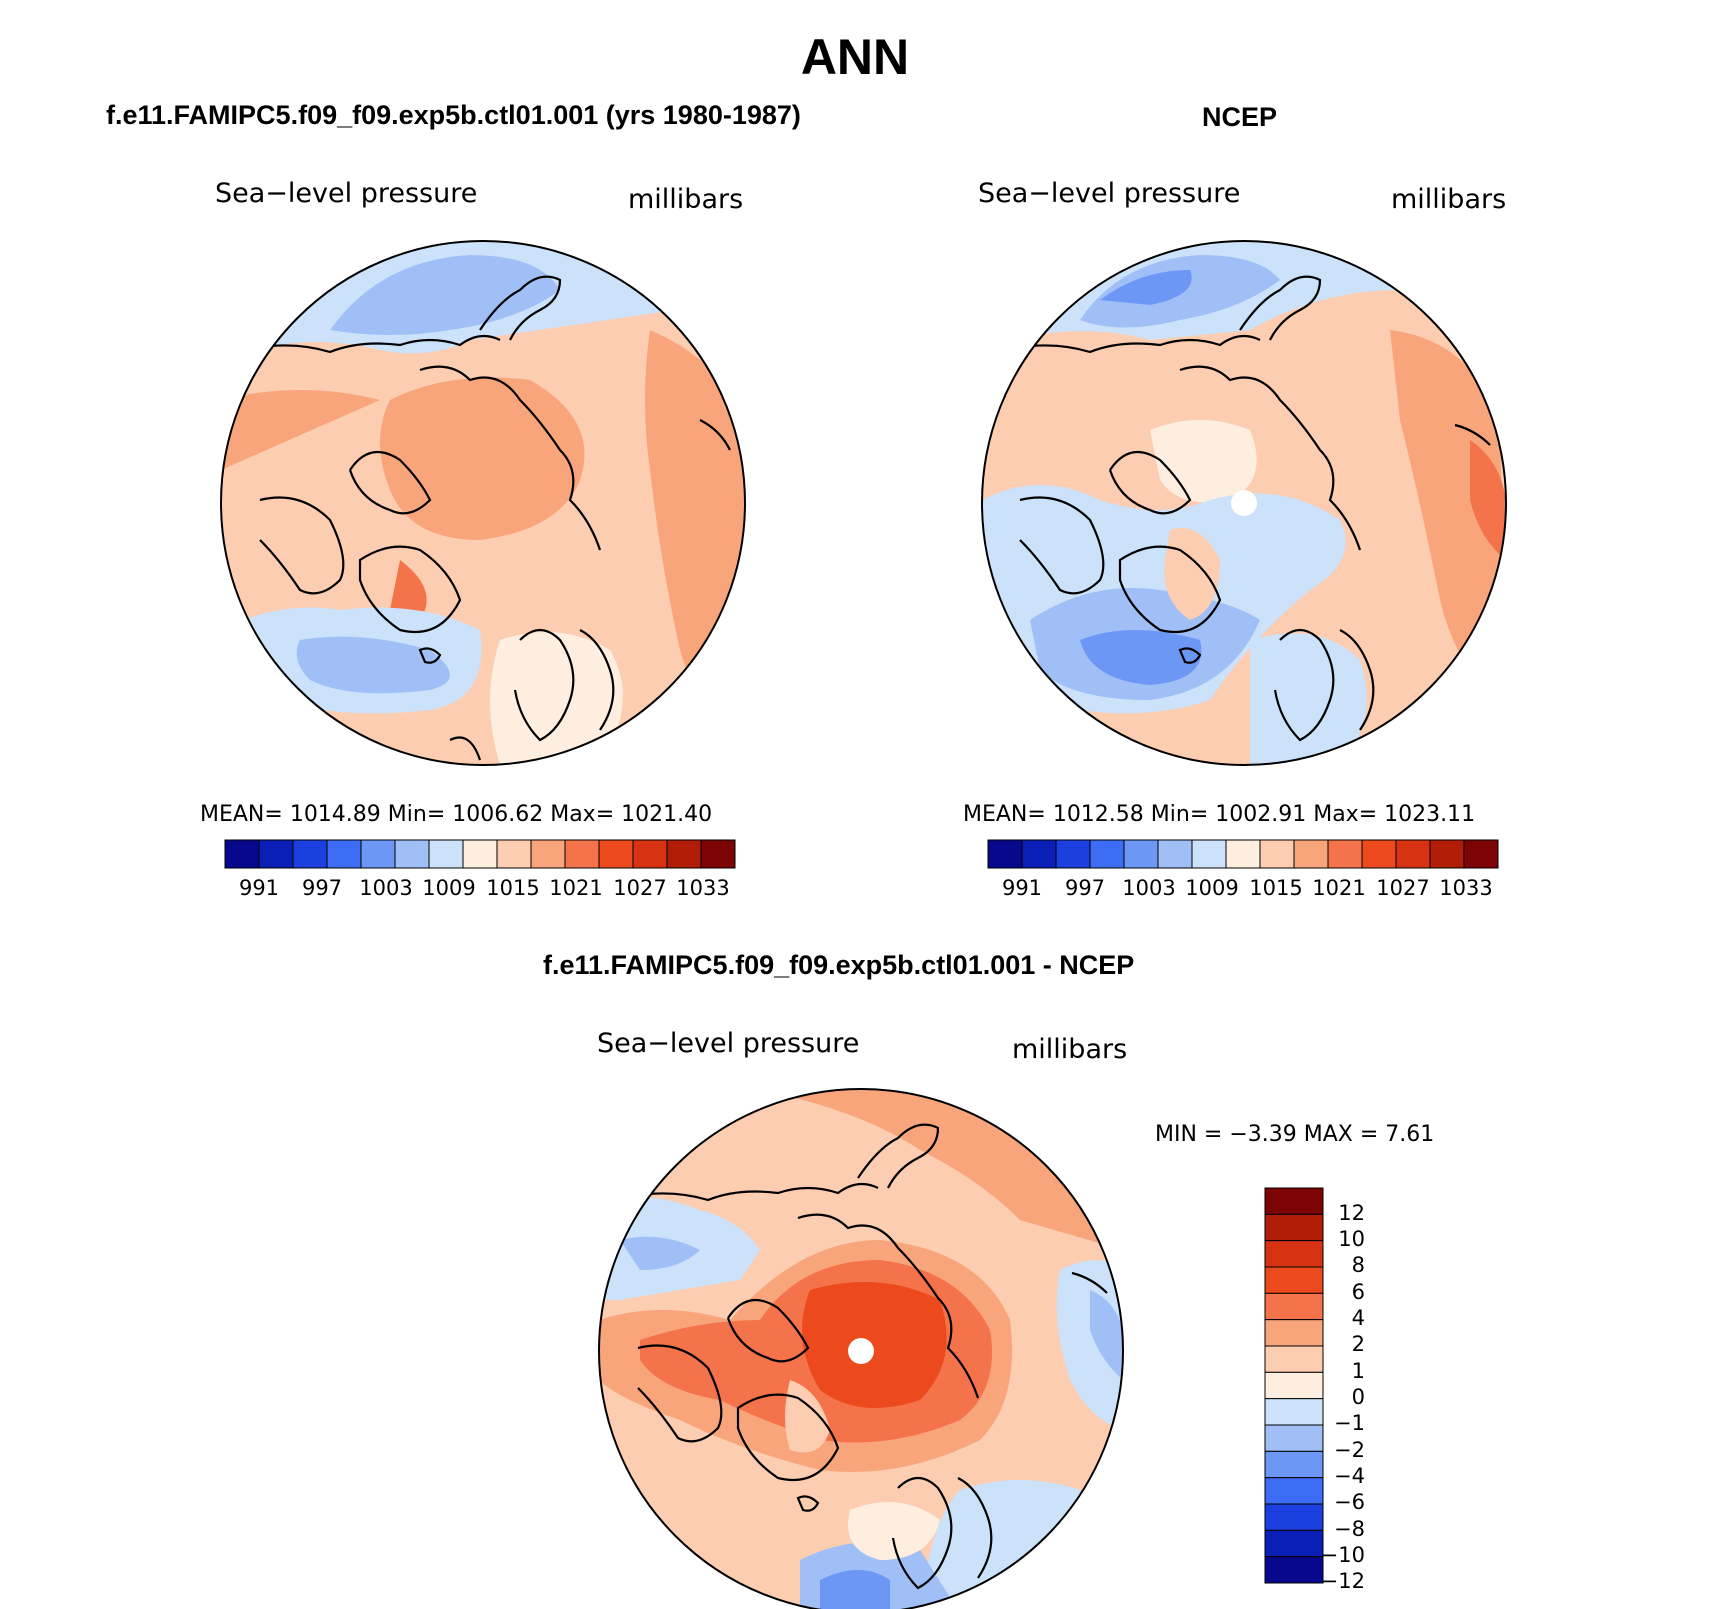  What do you see at coordinates (1358, 1318) in the screenshot?
I see `diff-tick-4: 4` at bounding box center [1358, 1318].